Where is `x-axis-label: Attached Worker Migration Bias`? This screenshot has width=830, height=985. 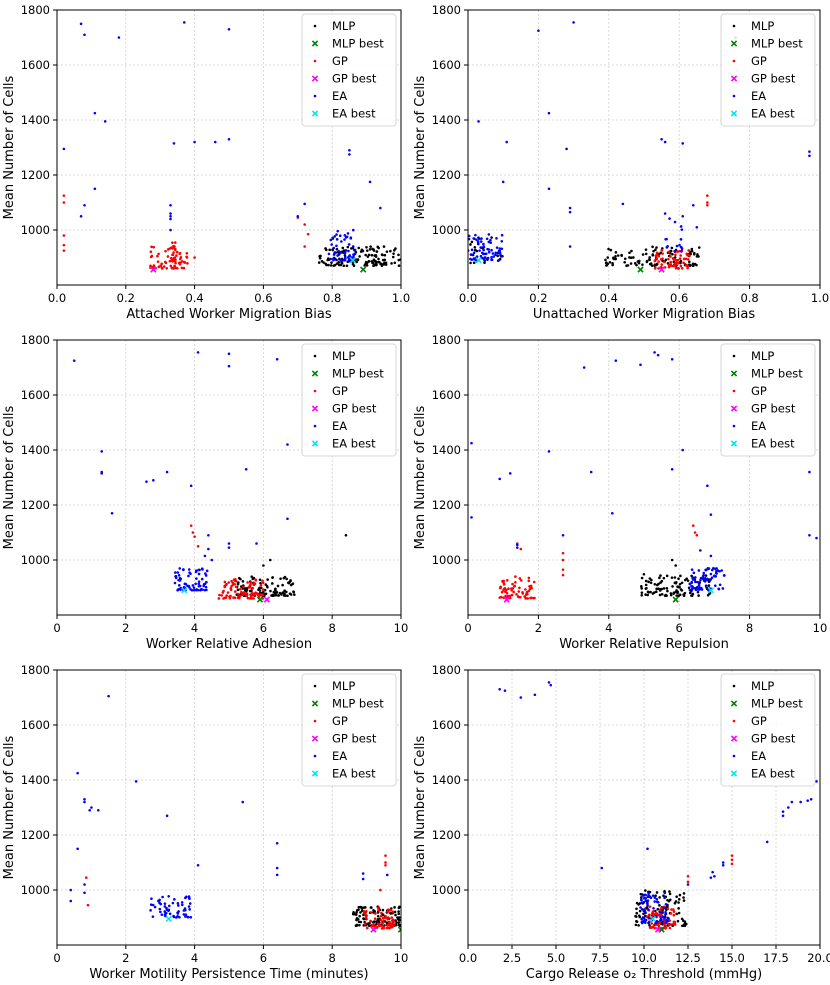 x-axis-label: Attached Worker Migration Bias is located at coordinates (228, 314).